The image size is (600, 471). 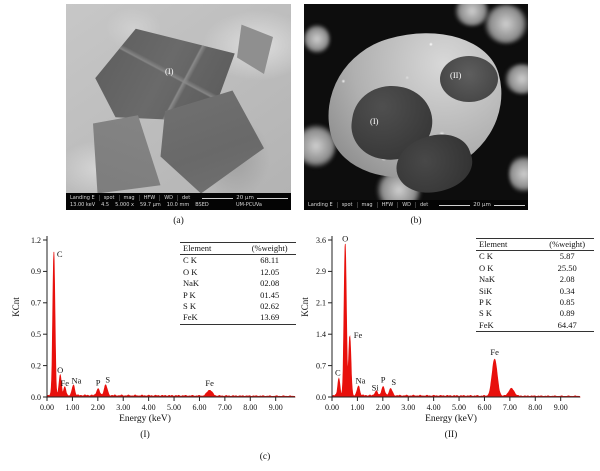 I want to click on statusbar-field: mag, so click(x=128, y=198).